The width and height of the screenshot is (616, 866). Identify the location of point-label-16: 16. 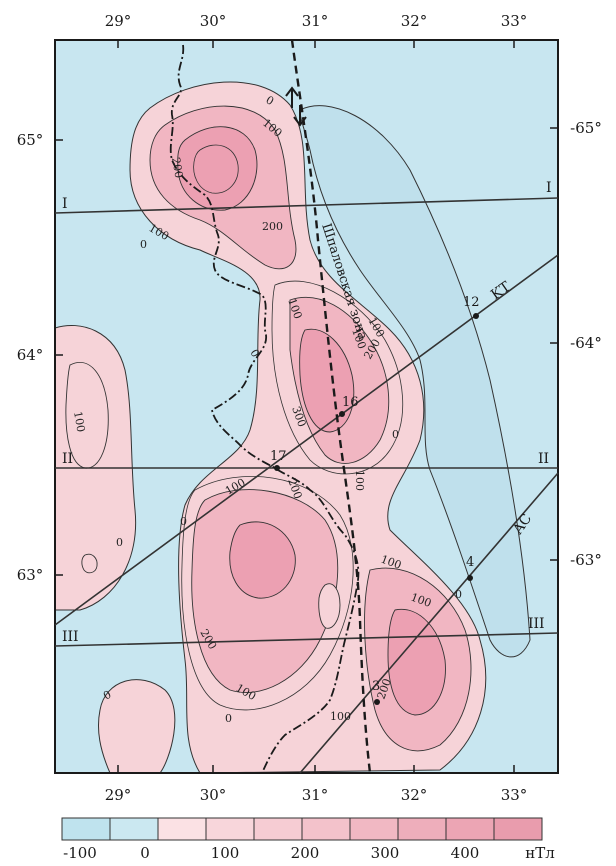
(350, 402).